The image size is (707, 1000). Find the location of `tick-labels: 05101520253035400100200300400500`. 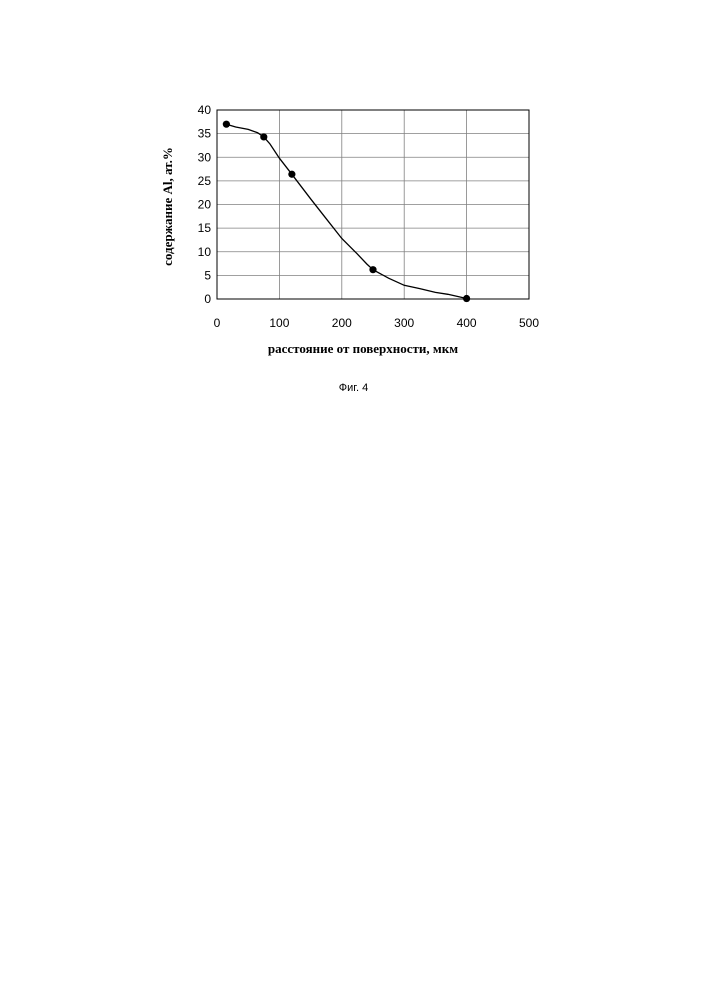

tick-labels: 05101520253035400100200300400500 is located at coordinates (369, 216).